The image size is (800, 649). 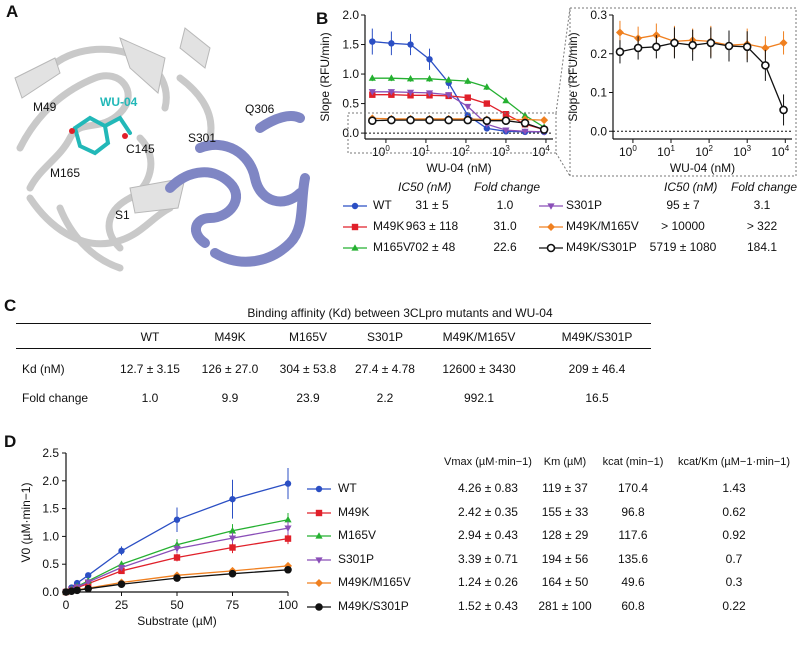 What do you see at coordinates (764, 187) in the screenshot?
I see `b-legend-fold-header-right: Fold change` at bounding box center [764, 187].